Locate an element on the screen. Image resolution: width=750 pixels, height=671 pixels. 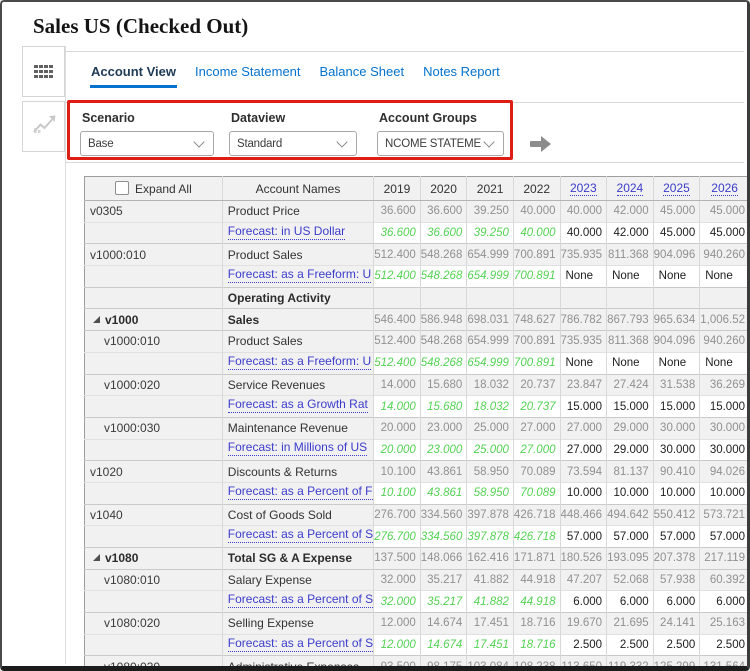
go-button is located at coordinates (541, 144).